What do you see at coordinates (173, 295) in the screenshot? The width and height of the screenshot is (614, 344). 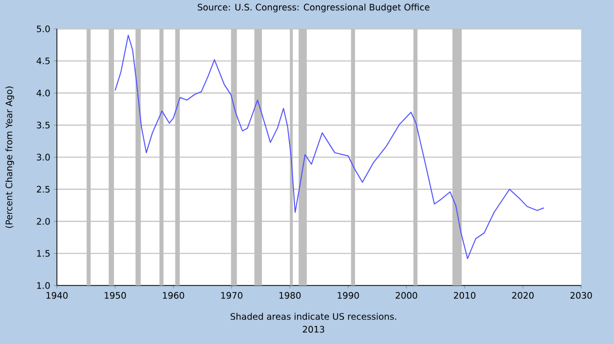 I see `x-tick-label: 1960` at bounding box center [173, 295].